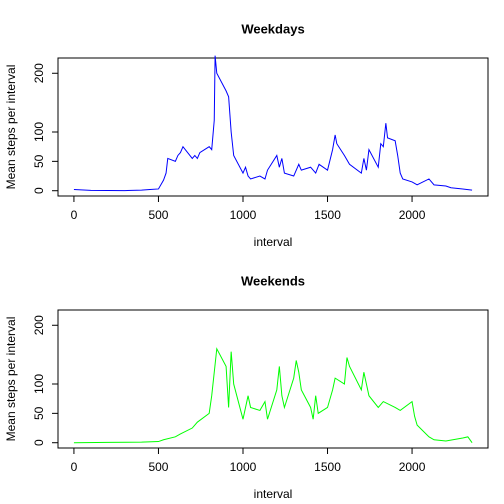 The width and height of the screenshot is (504, 504). I want to click on chart-title: Weekends, so click(273, 280).